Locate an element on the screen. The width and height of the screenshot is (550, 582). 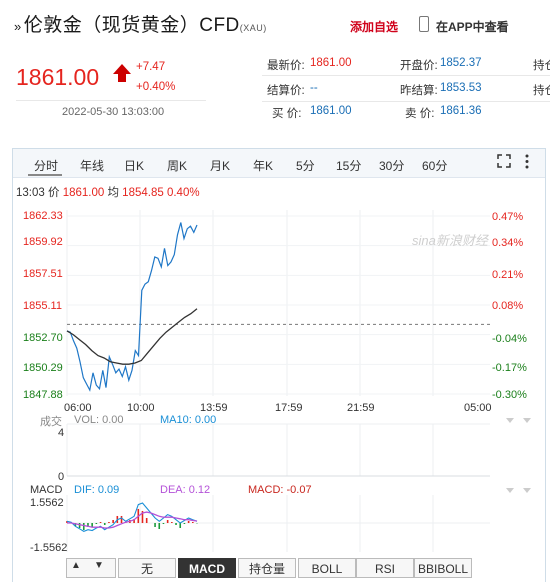
tab-year-line: 年线 is located at coordinates (92, 166).